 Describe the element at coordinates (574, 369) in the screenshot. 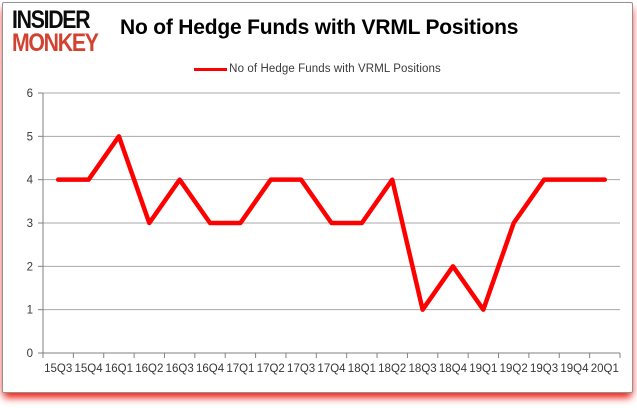

I see `x-axis-tick-label: 19Q4` at that location.